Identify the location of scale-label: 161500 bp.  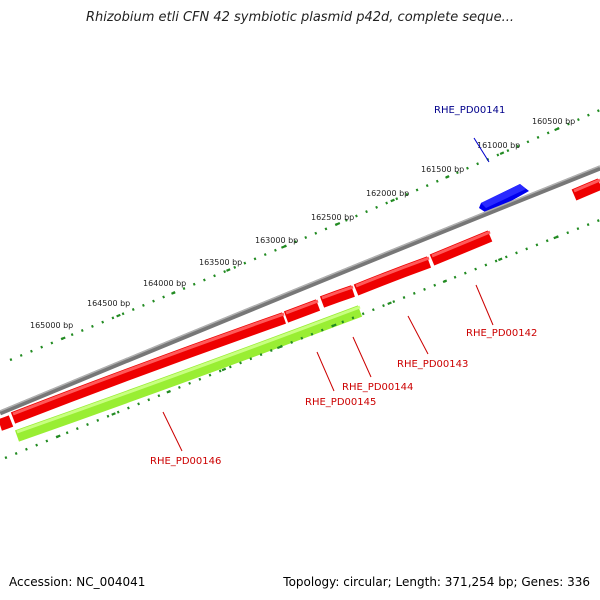
(442, 169).